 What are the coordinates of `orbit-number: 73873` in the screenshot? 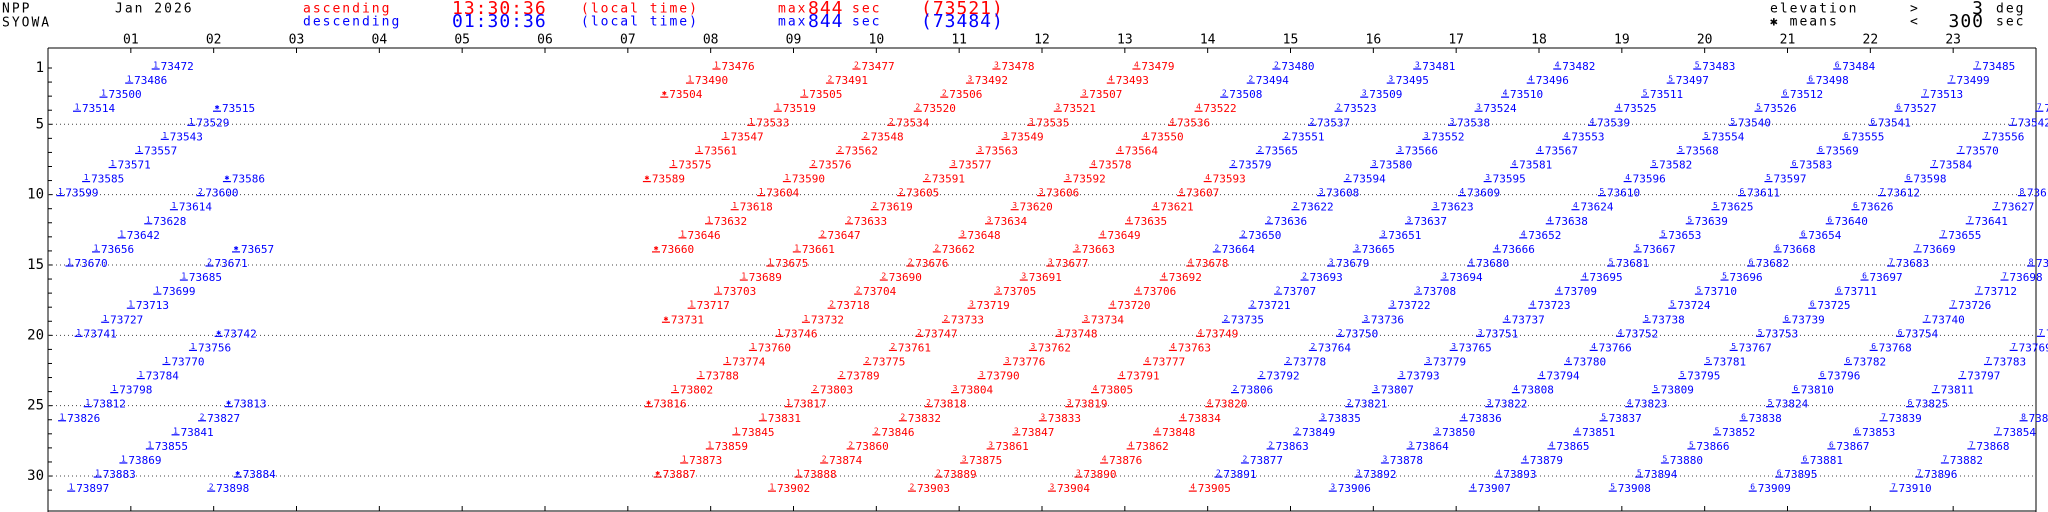 It's located at (705, 460).